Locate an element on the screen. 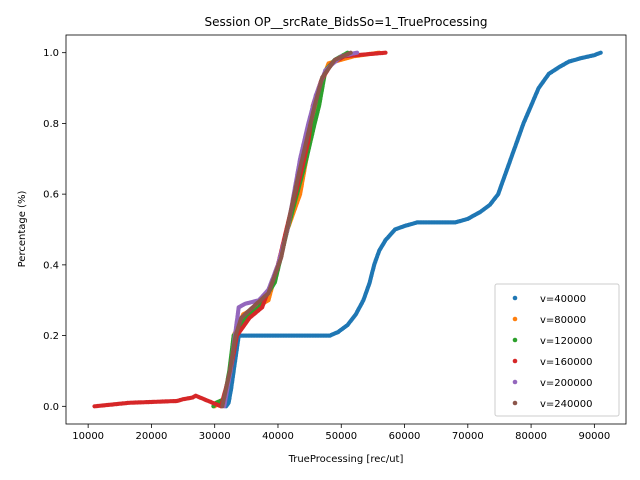  x-tick-label: 20000 is located at coordinates (152, 436).